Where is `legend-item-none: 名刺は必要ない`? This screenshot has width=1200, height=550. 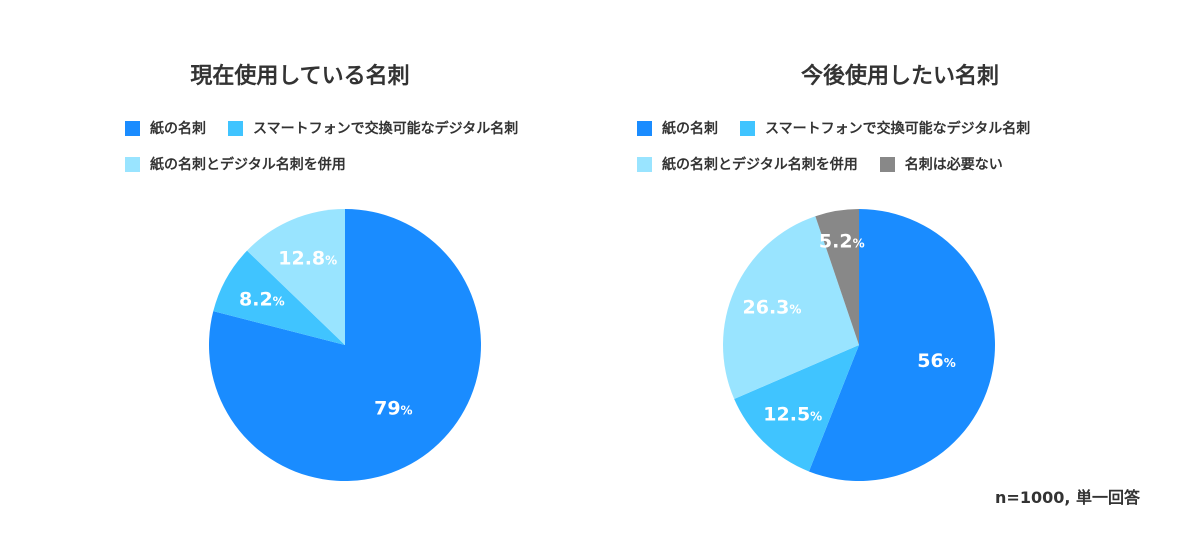
legend-item-none: 名刺は必要ない is located at coordinates (941, 164).